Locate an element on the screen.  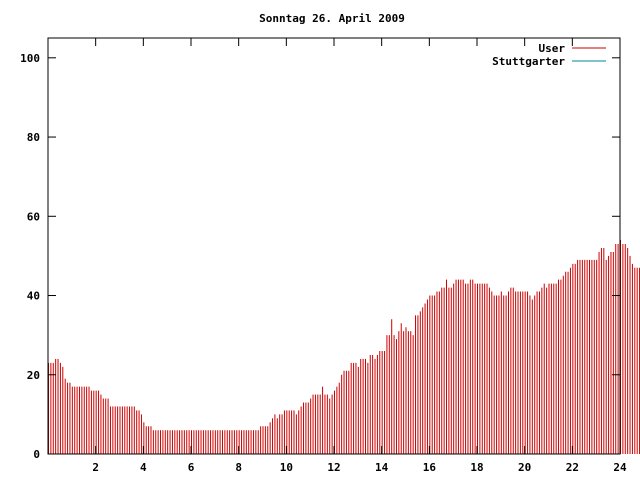
x-tick-label: 22 is located at coordinates (572, 467).